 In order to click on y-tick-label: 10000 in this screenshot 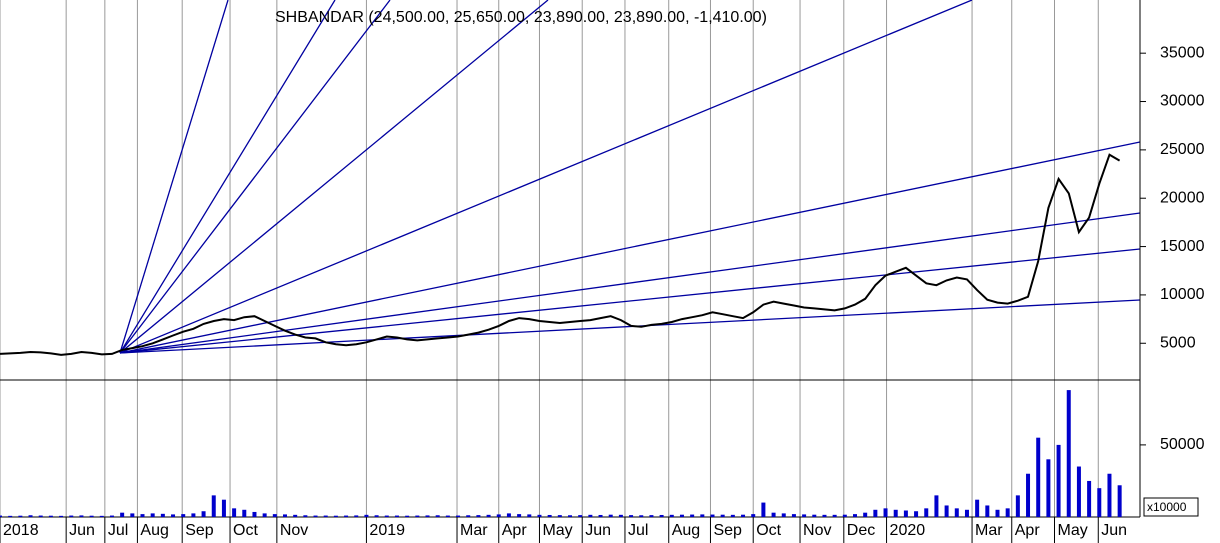, I will do `click(1182, 294)`.